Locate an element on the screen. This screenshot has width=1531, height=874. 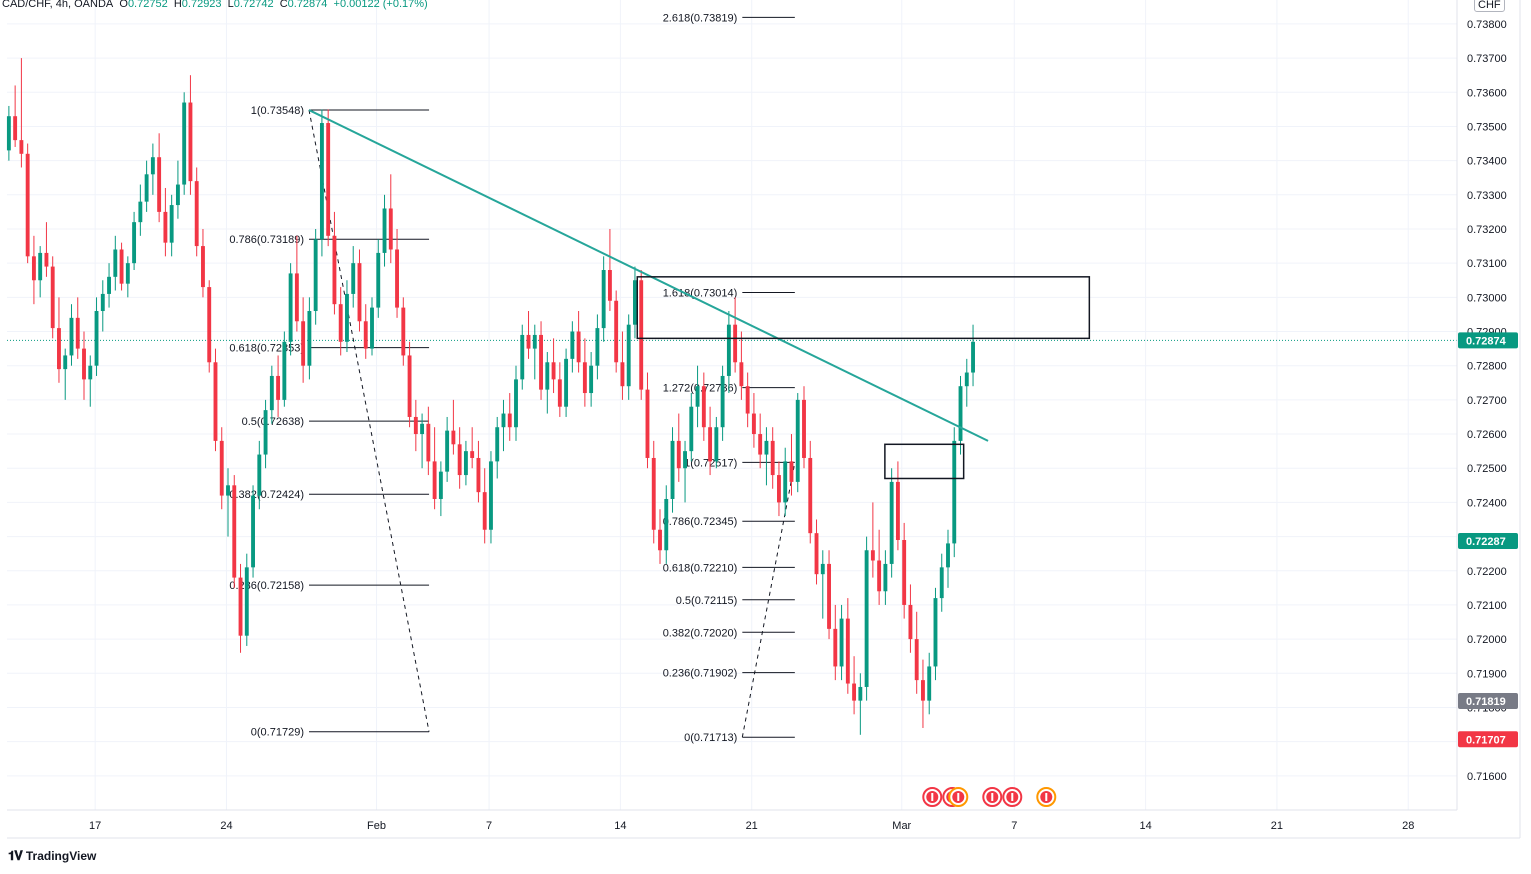
price-tick-label: 0.73400 is located at coordinates (1487, 162).